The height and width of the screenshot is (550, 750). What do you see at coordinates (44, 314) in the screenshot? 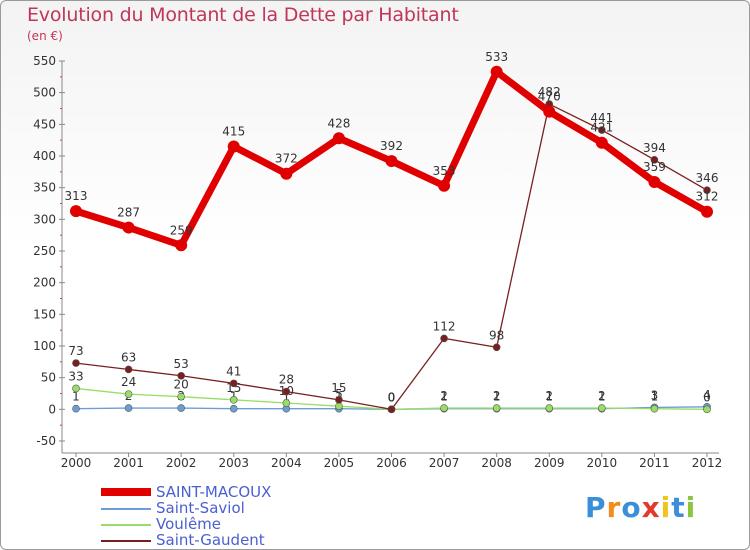
I see `y-tick-label: 150` at bounding box center [44, 314].